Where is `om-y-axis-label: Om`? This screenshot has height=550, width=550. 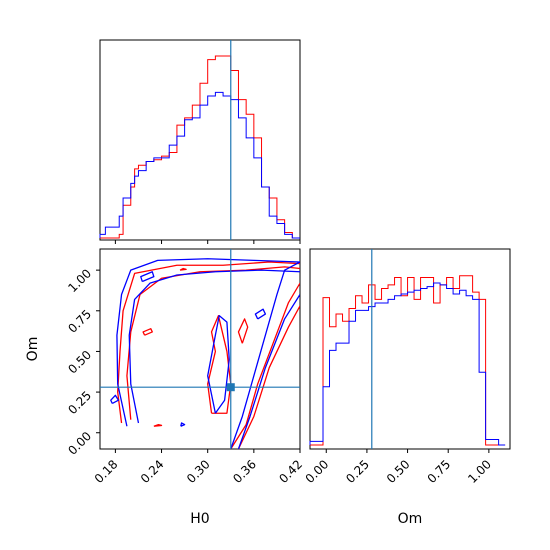 om-y-axis-label: Om is located at coordinates (33, 349).